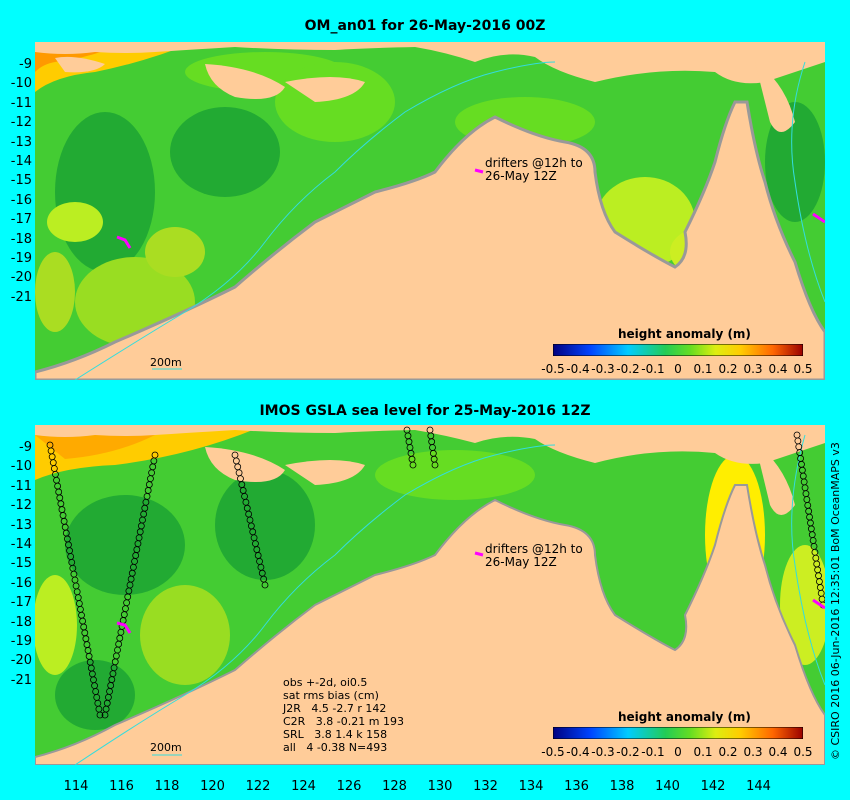 This screenshot has width=850, height=800. I want to click on colorbar-top, so click(678, 350).